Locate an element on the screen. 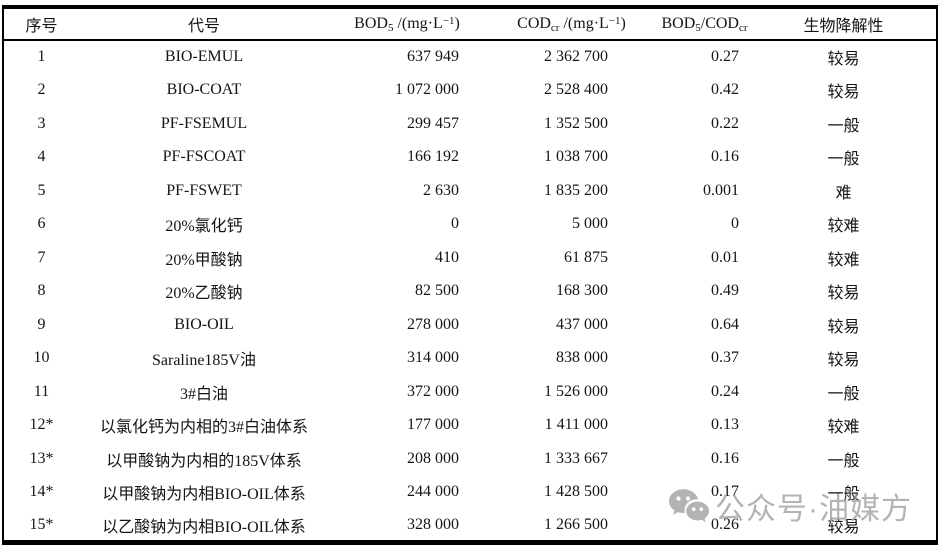 The image size is (938, 552). cell-num: 9 is located at coordinates (41, 324).